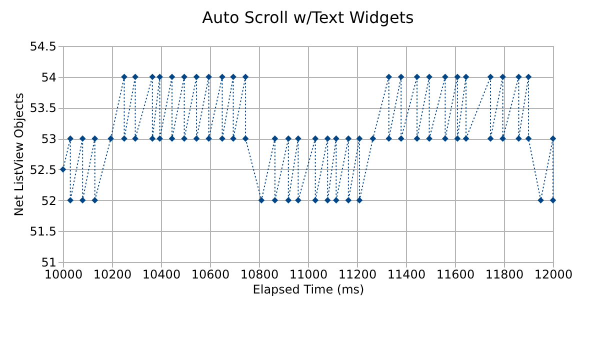 The width and height of the screenshot is (605, 340). I want to click on y-tick-label: 54.5, so click(43, 47).